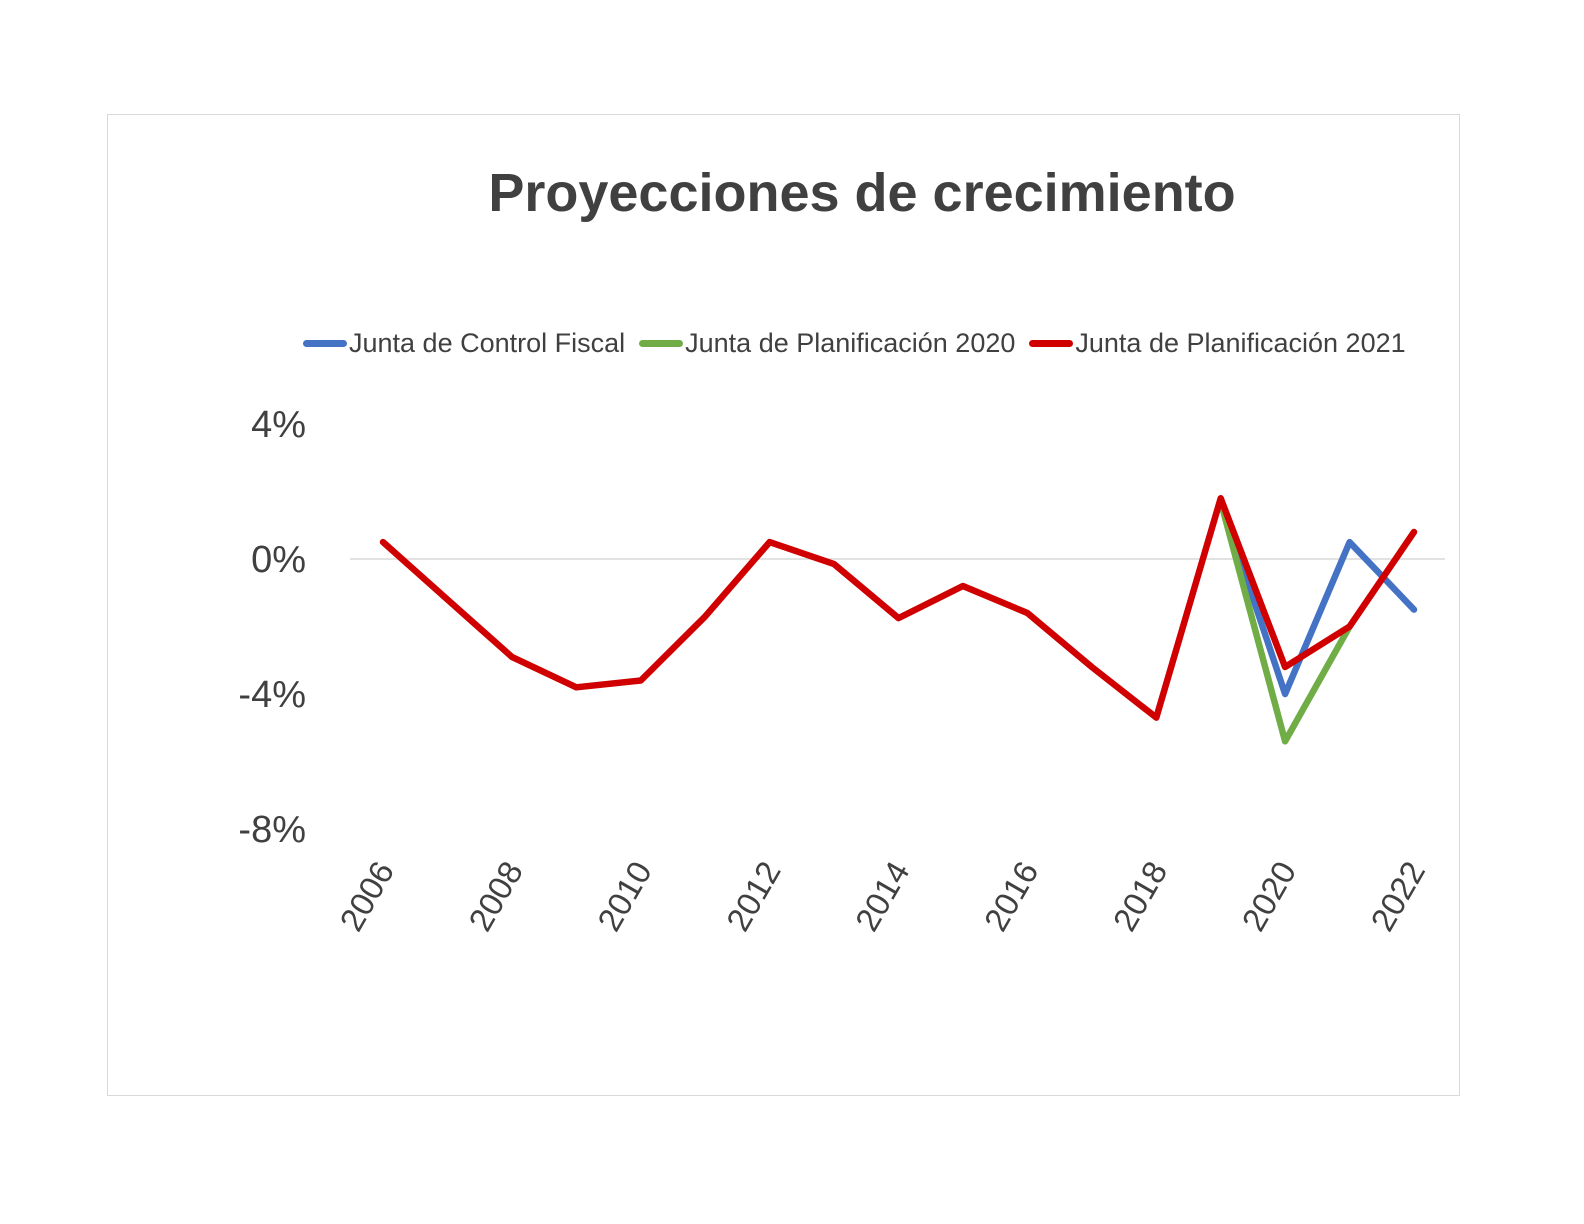 This screenshot has height=1224, width=1584. What do you see at coordinates (272, 695) in the screenshot?
I see `y-tick-label: -4%` at bounding box center [272, 695].